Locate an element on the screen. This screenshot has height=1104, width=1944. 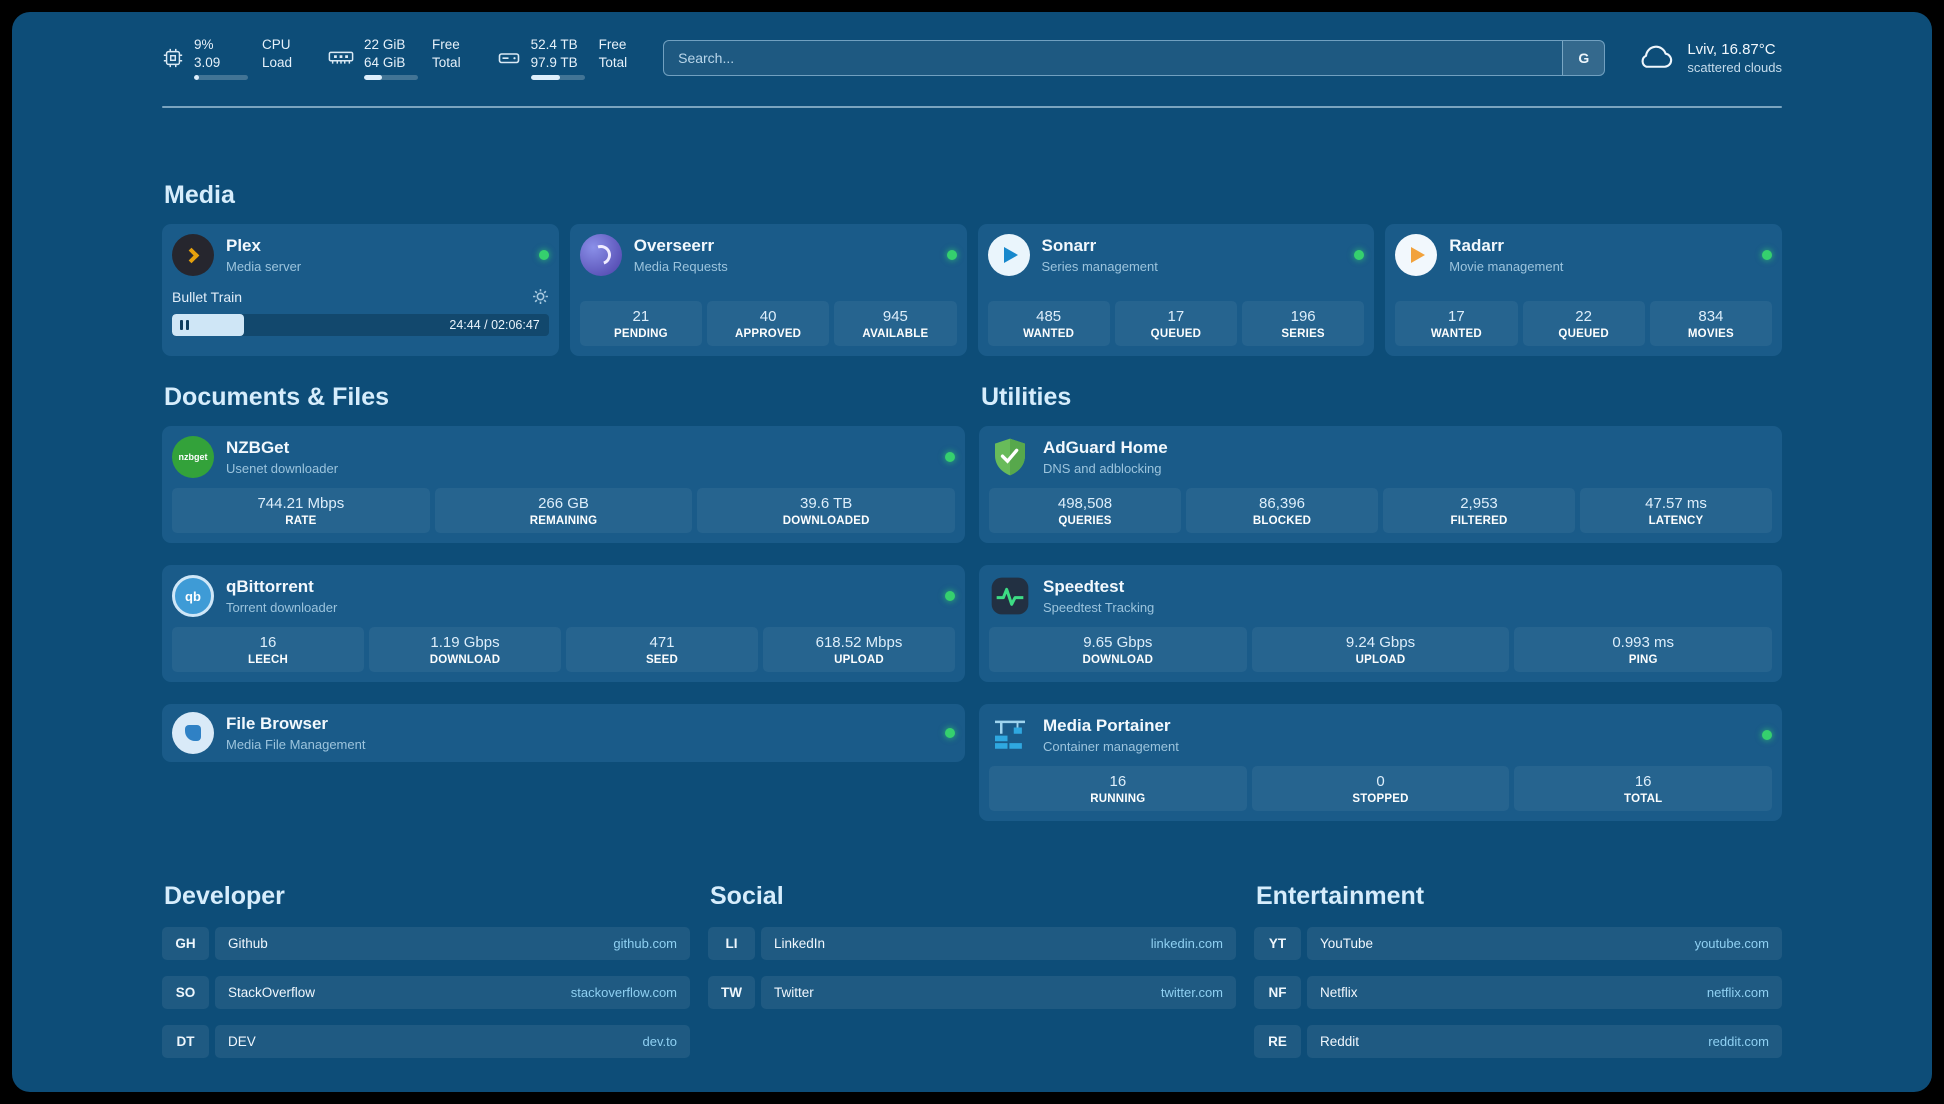
stat-box: 16 LEECH is located at coordinates (268, 649).